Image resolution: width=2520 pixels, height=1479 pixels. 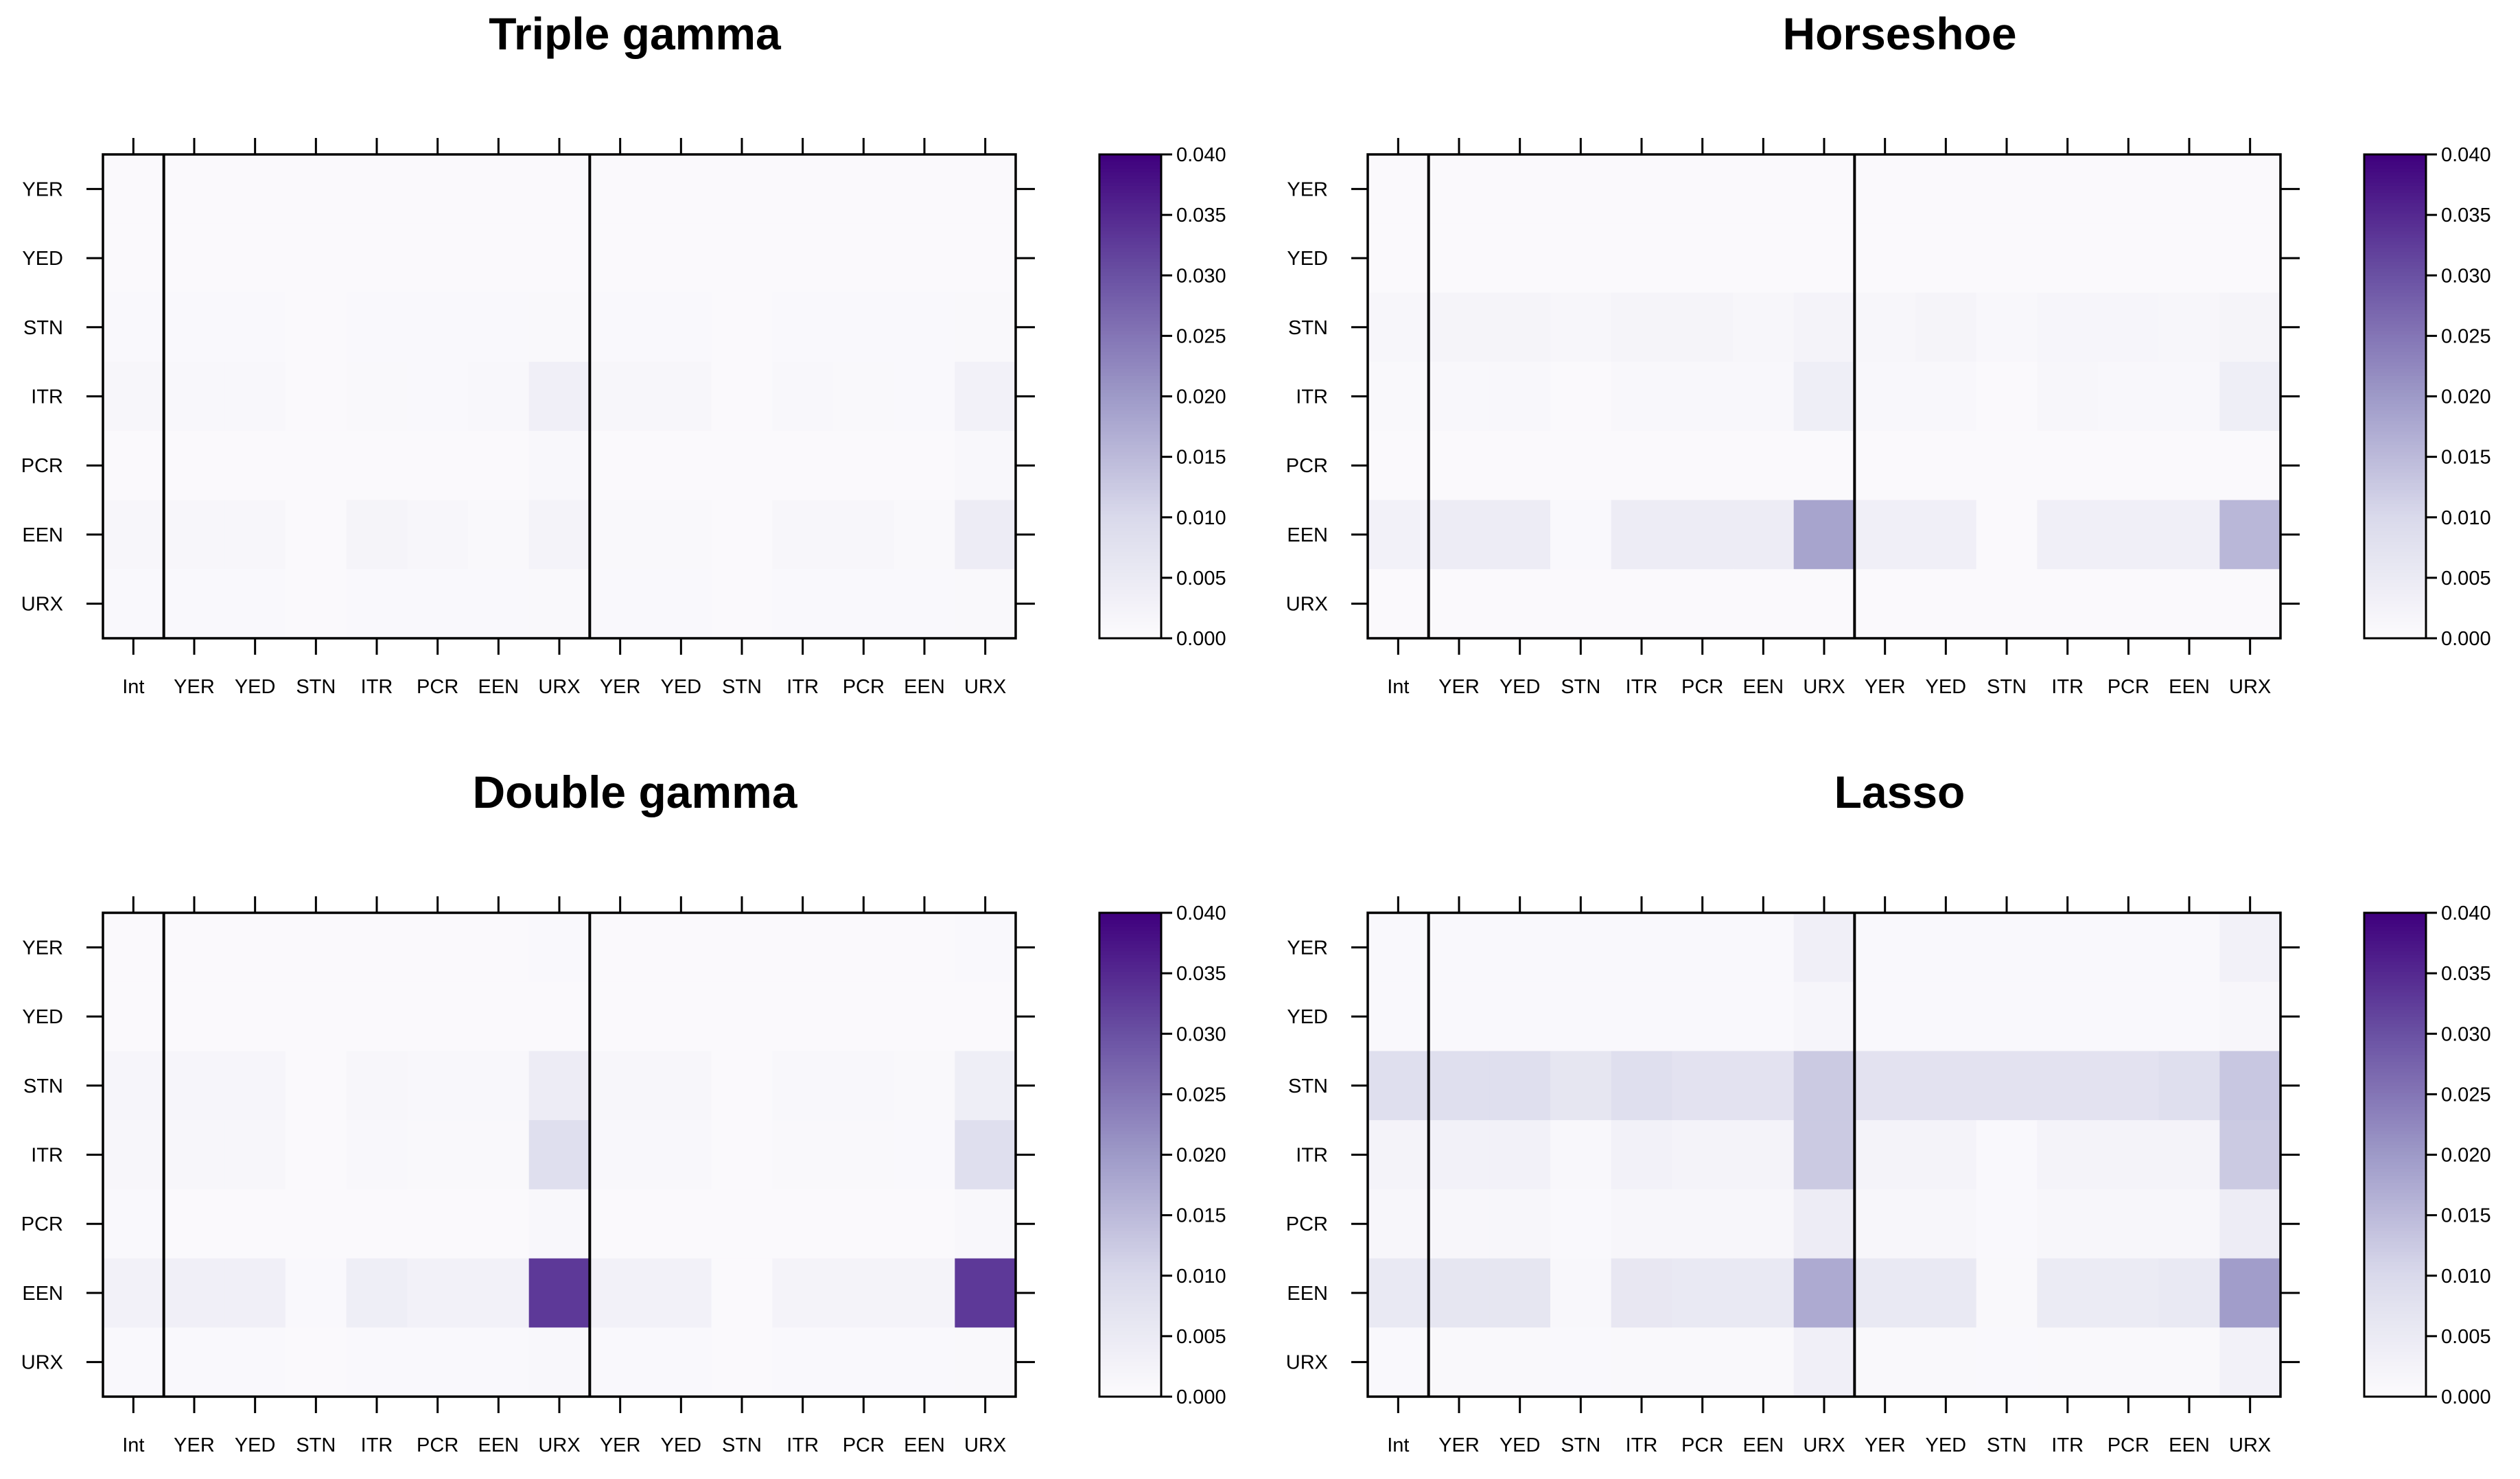 What do you see at coordinates (2466, 1397) in the screenshot?
I see `colorbar-tick-label: 0.000` at bounding box center [2466, 1397].